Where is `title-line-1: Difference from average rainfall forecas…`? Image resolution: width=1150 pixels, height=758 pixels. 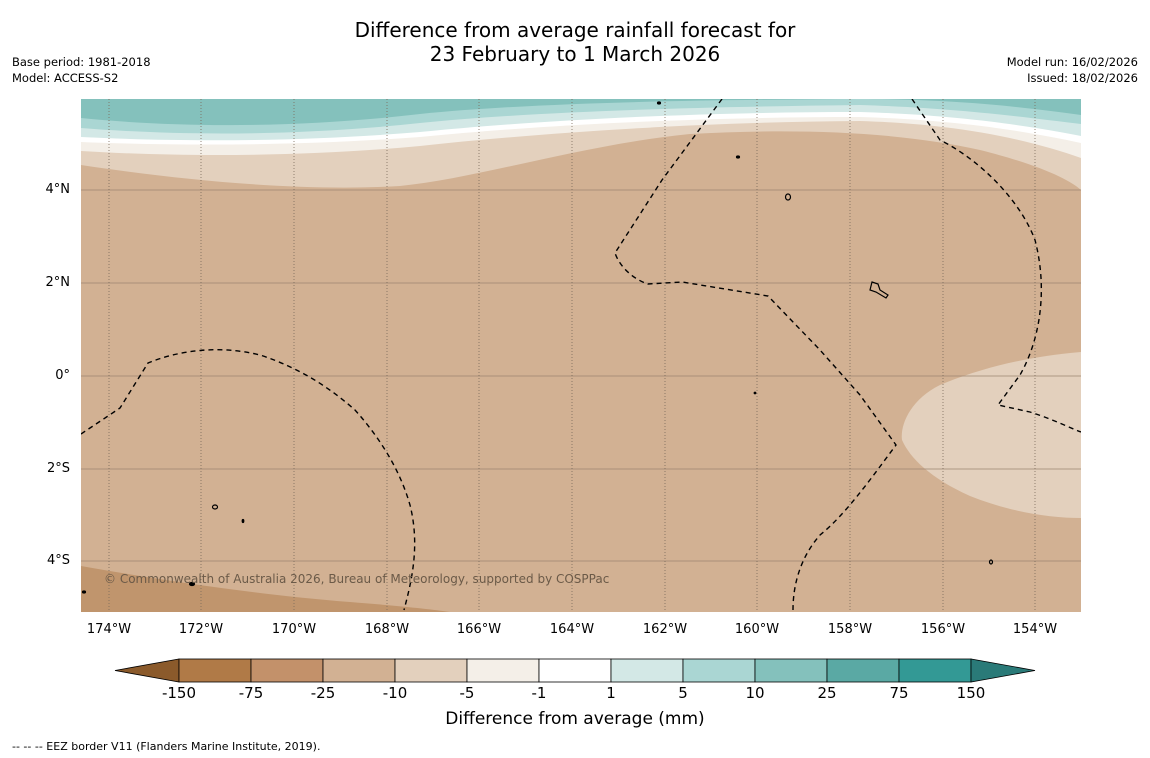 title-line-1: Difference from average rainfall forecas… is located at coordinates (575, 30).